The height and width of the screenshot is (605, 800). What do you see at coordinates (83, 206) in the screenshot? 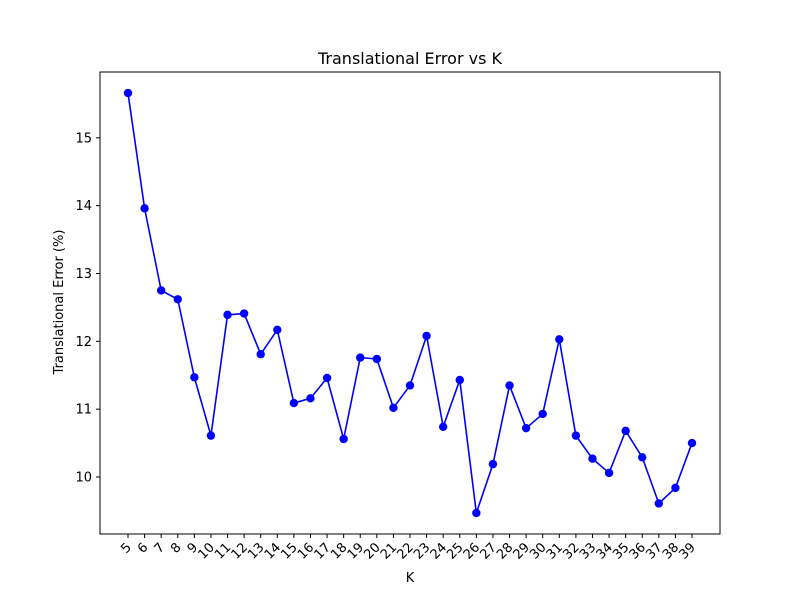
I see `y-tick-label: 14` at bounding box center [83, 206].